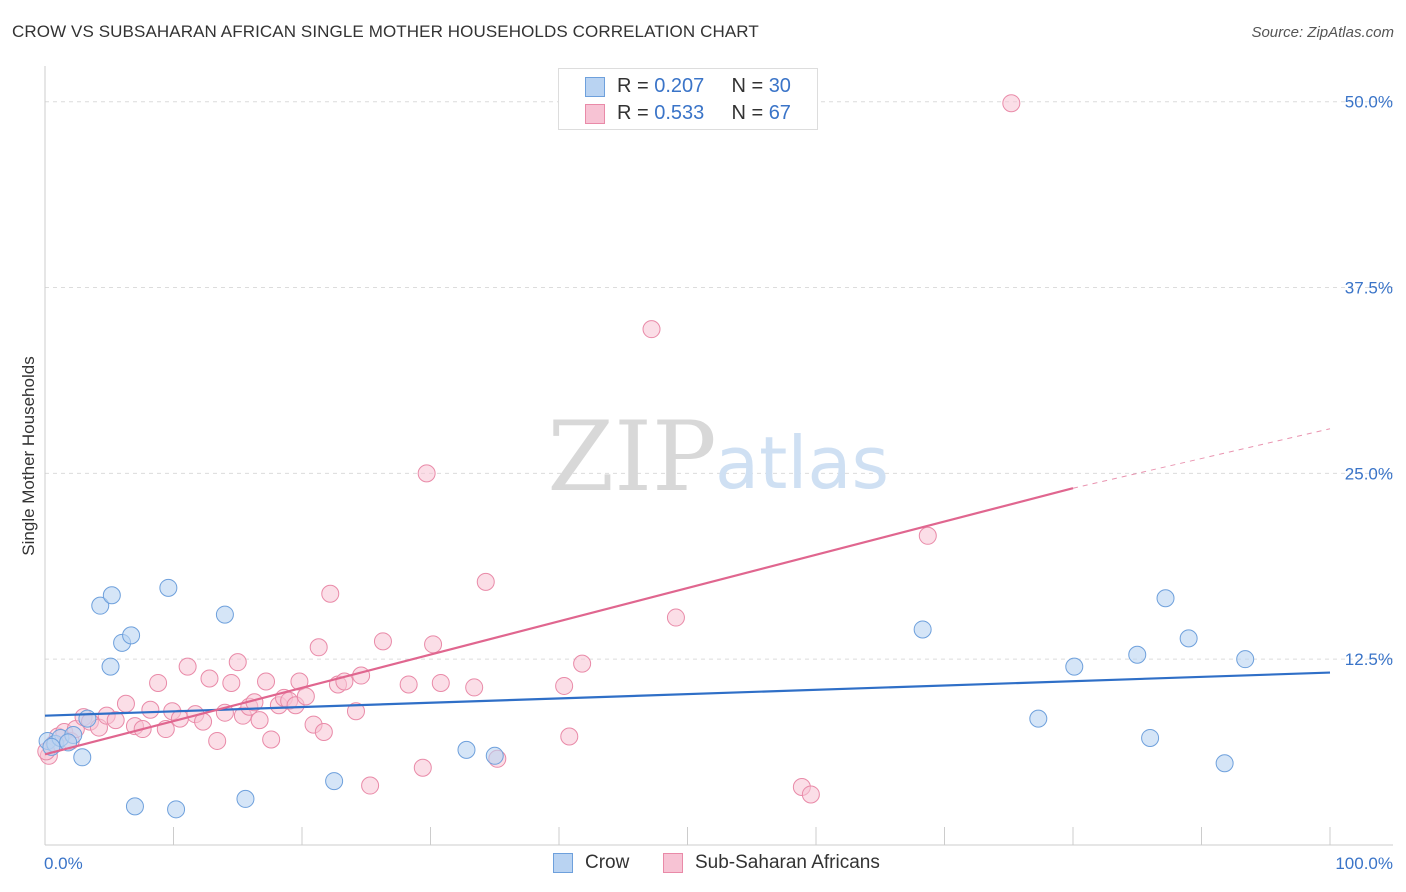  Describe the element at coordinates (779, 86) in the screenshot. I see `legend-n-value: 30` at that location.